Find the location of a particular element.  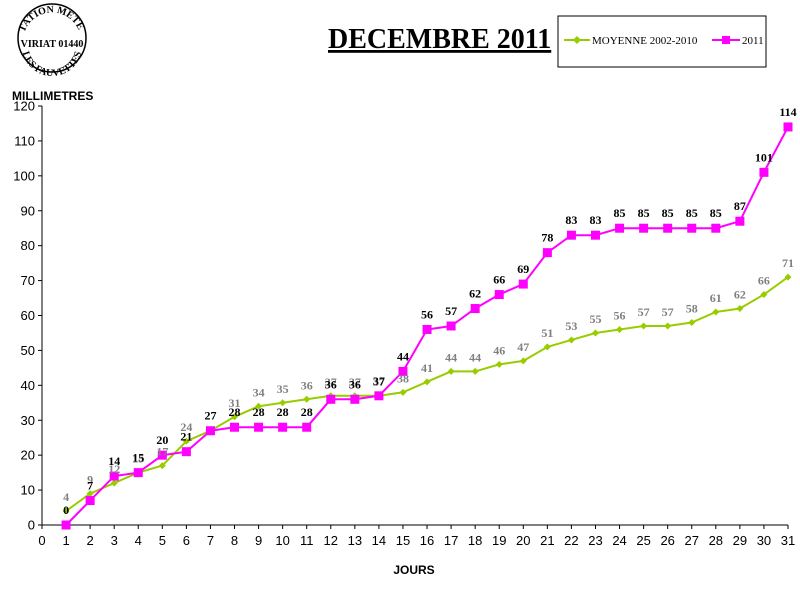

legend-label-2011: 2011 is located at coordinates (753, 41).